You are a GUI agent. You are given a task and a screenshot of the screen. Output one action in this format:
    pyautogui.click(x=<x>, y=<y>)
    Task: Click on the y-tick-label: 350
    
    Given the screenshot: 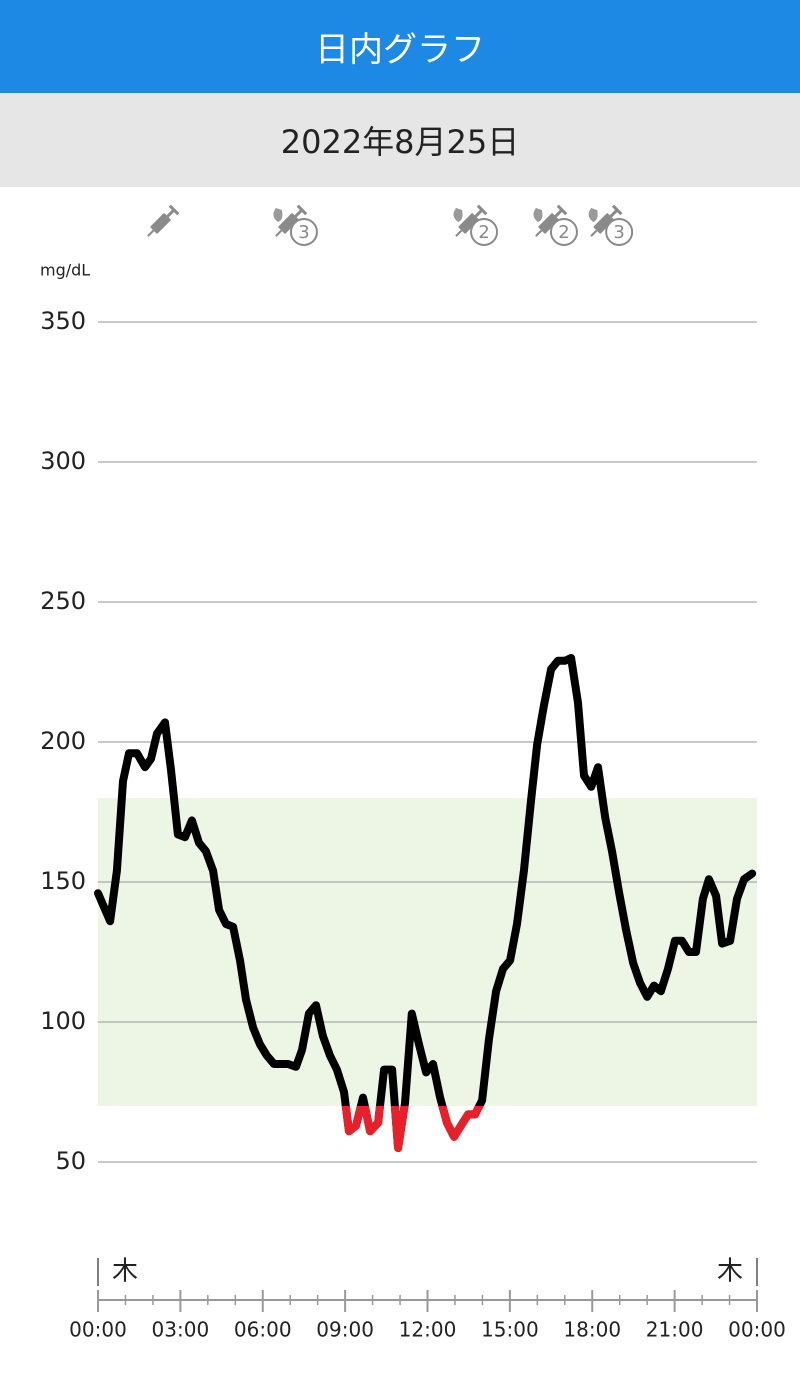 What is the action you would take?
    pyautogui.click(x=63, y=321)
    